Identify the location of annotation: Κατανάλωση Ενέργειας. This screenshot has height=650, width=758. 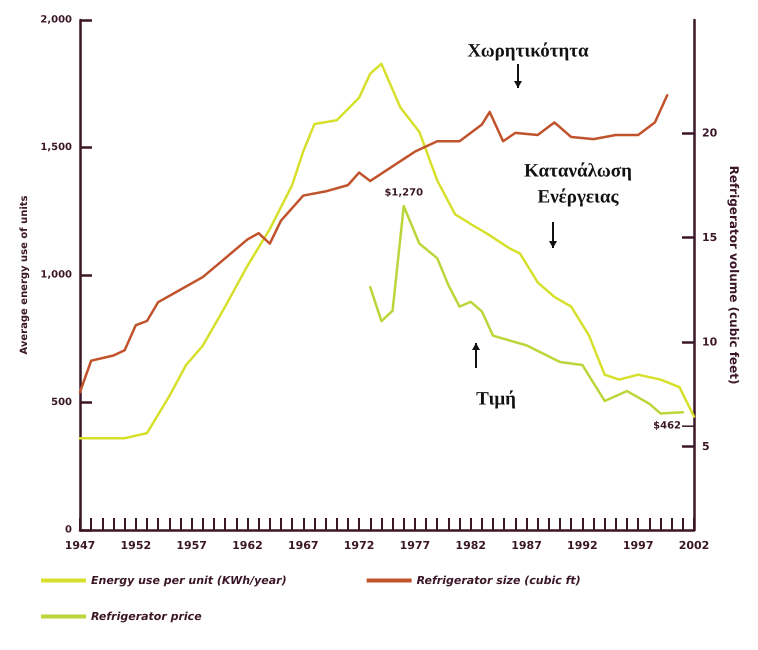
(578, 184).